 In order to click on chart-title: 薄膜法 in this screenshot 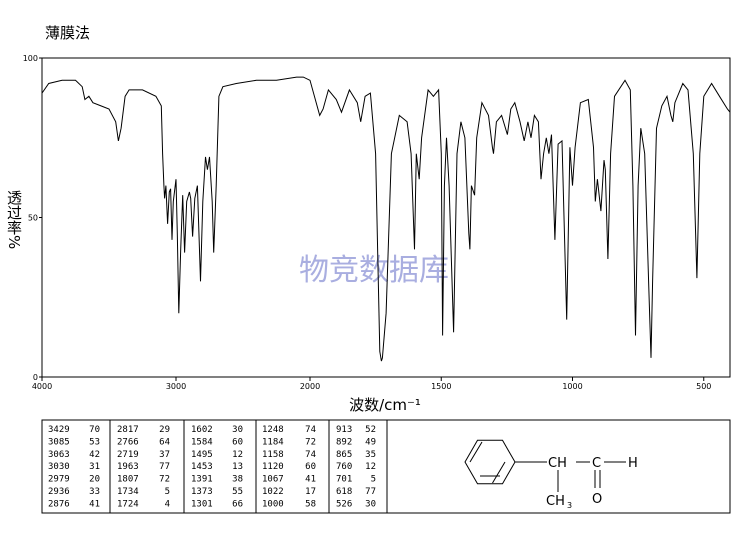, I will do `click(67, 33)`.